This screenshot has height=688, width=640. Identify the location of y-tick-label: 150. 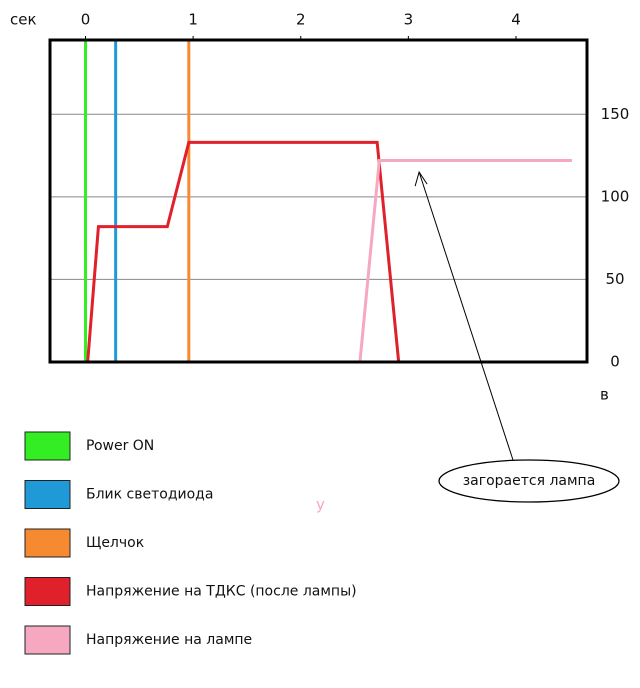
(615, 114).